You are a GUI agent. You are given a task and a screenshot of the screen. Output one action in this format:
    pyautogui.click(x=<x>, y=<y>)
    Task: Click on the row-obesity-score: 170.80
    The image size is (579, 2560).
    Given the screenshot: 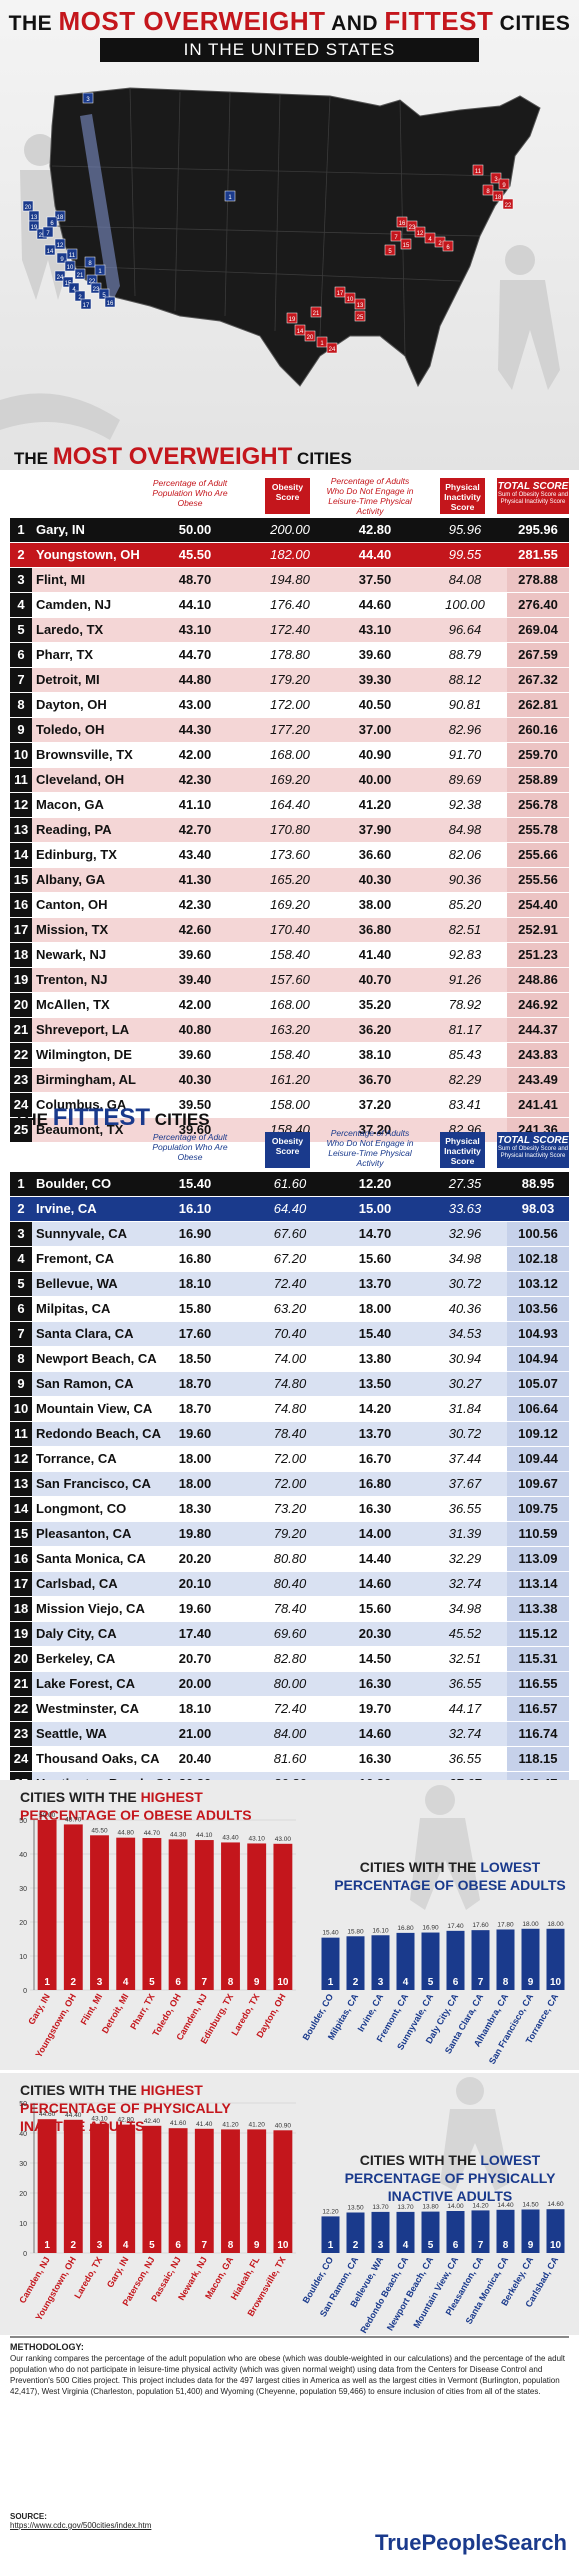 What is the action you would take?
    pyautogui.click(x=290, y=829)
    